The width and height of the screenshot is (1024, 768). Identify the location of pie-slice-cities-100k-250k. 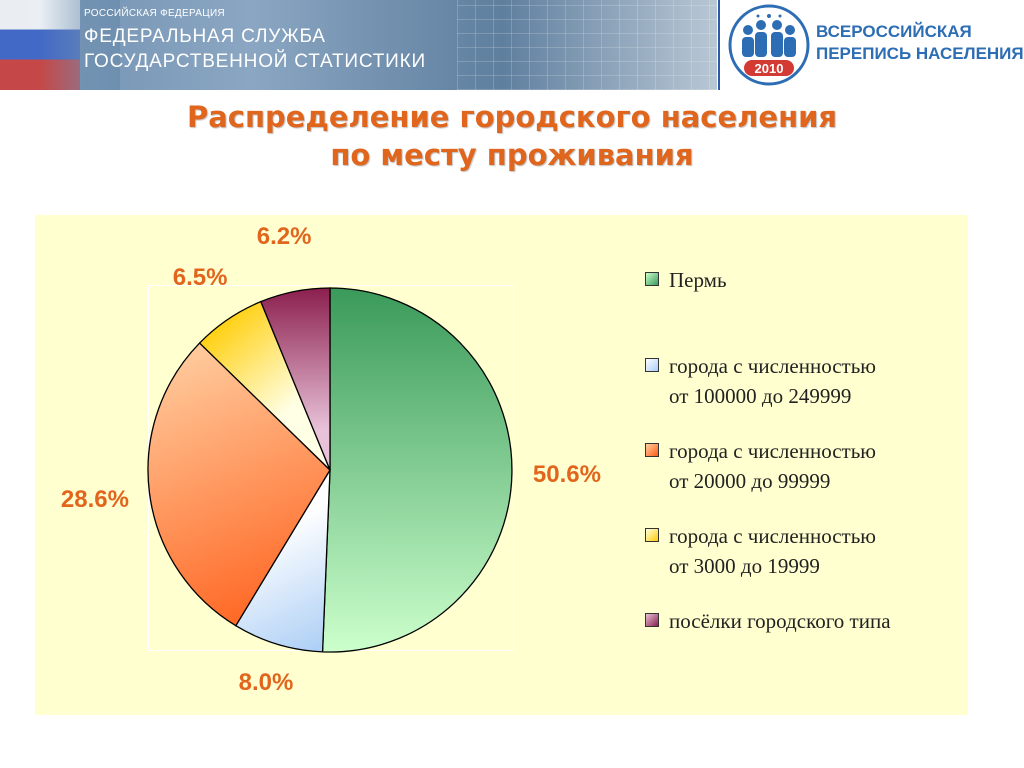
(282, 561).